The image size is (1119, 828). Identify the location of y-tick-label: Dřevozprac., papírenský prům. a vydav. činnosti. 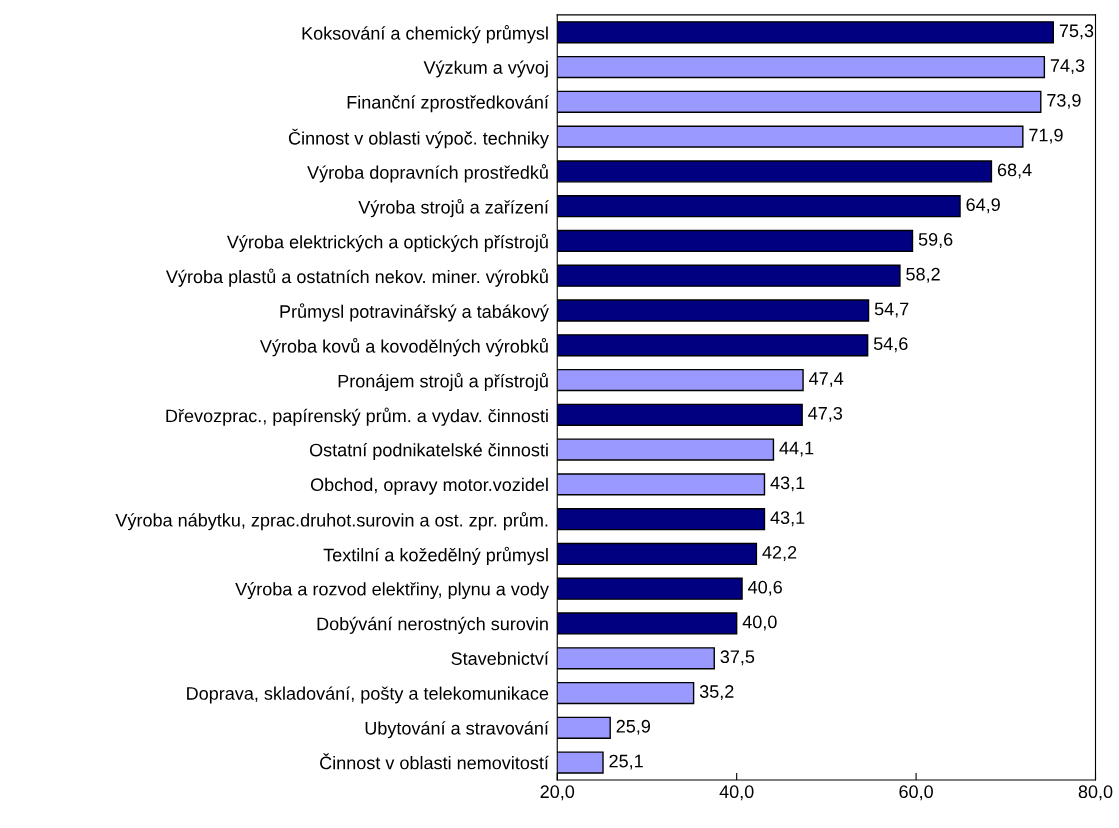
(357, 416).